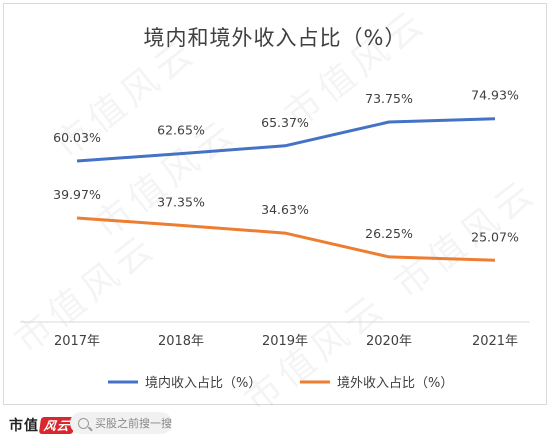 This screenshot has width=550, height=443. I want to click on legend-label-2: 境外收入占比（%）, so click(395, 383).